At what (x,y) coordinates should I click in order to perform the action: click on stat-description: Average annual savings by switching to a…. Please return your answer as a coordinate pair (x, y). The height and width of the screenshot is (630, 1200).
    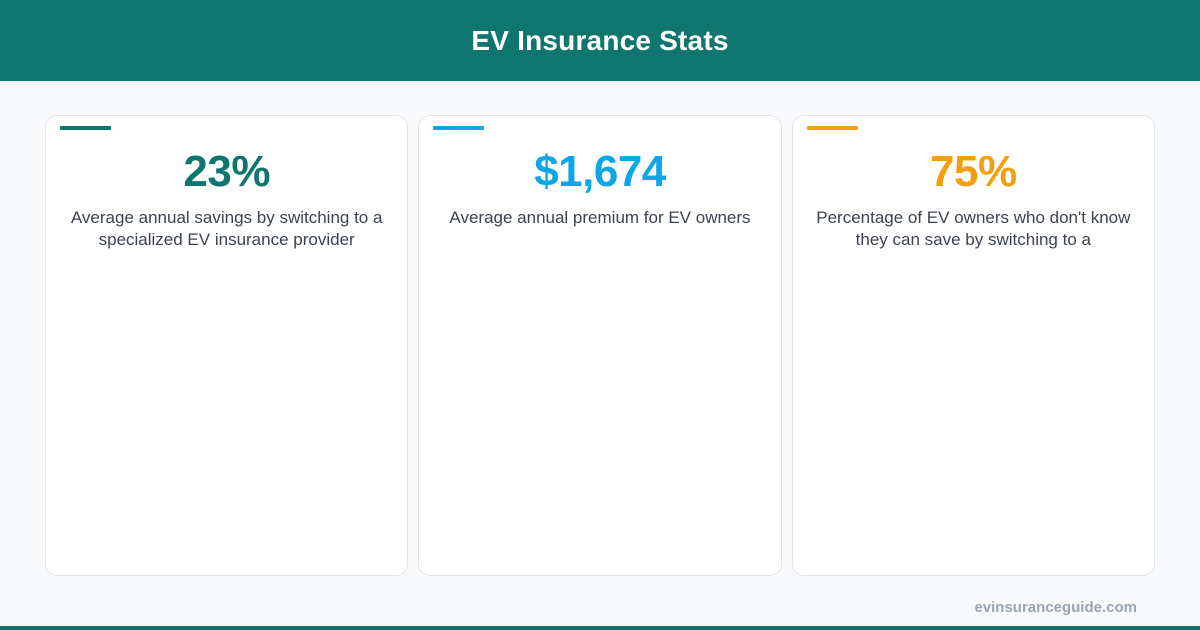
    Looking at the image, I should click on (226, 228).